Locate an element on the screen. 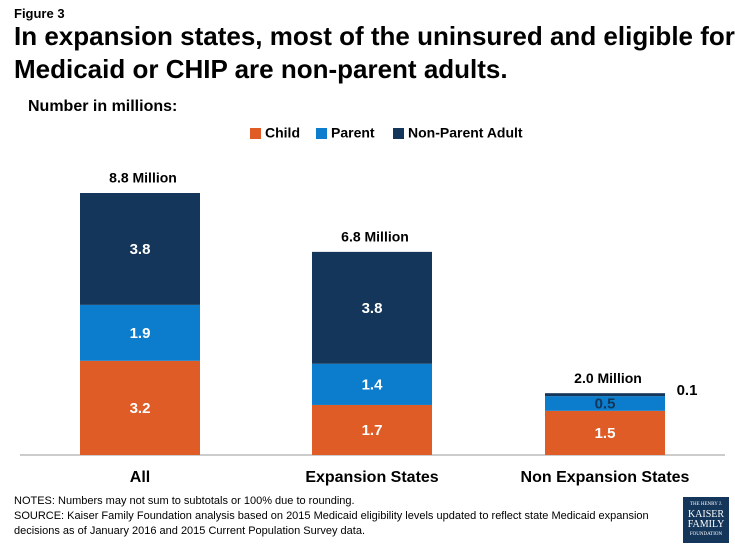  data-label: 1.7 is located at coordinates (372, 430).